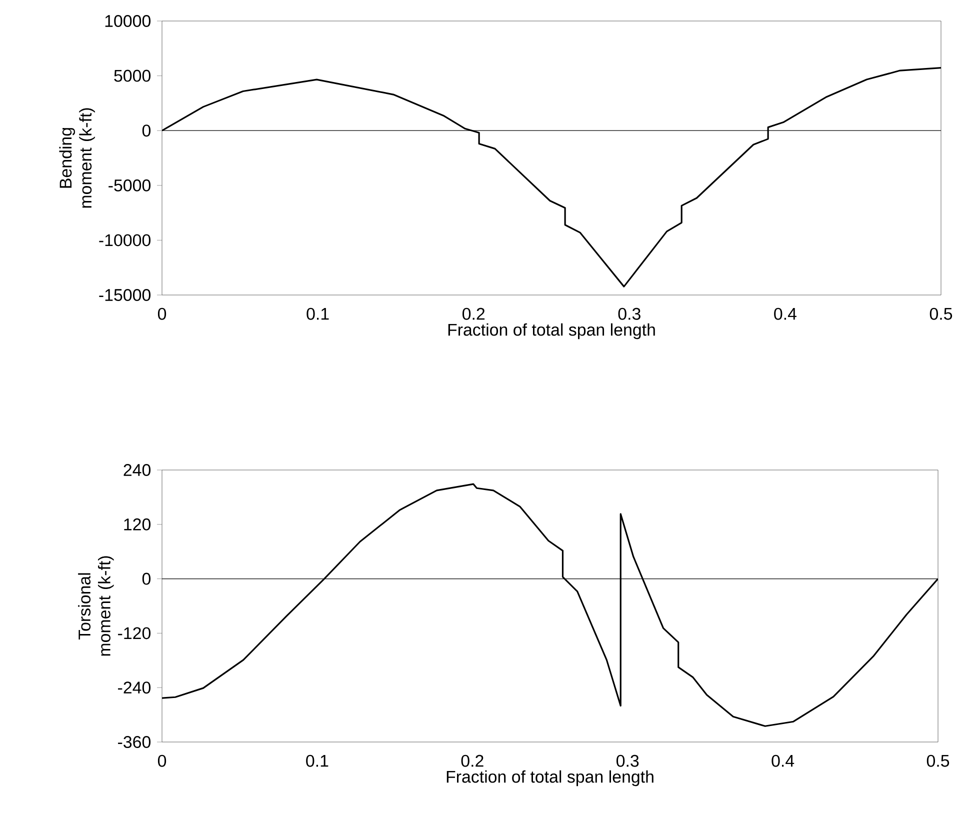  What do you see at coordinates (134, 688) in the screenshot?
I see `y-tick-label: -240` at bounding box center [134, 688].